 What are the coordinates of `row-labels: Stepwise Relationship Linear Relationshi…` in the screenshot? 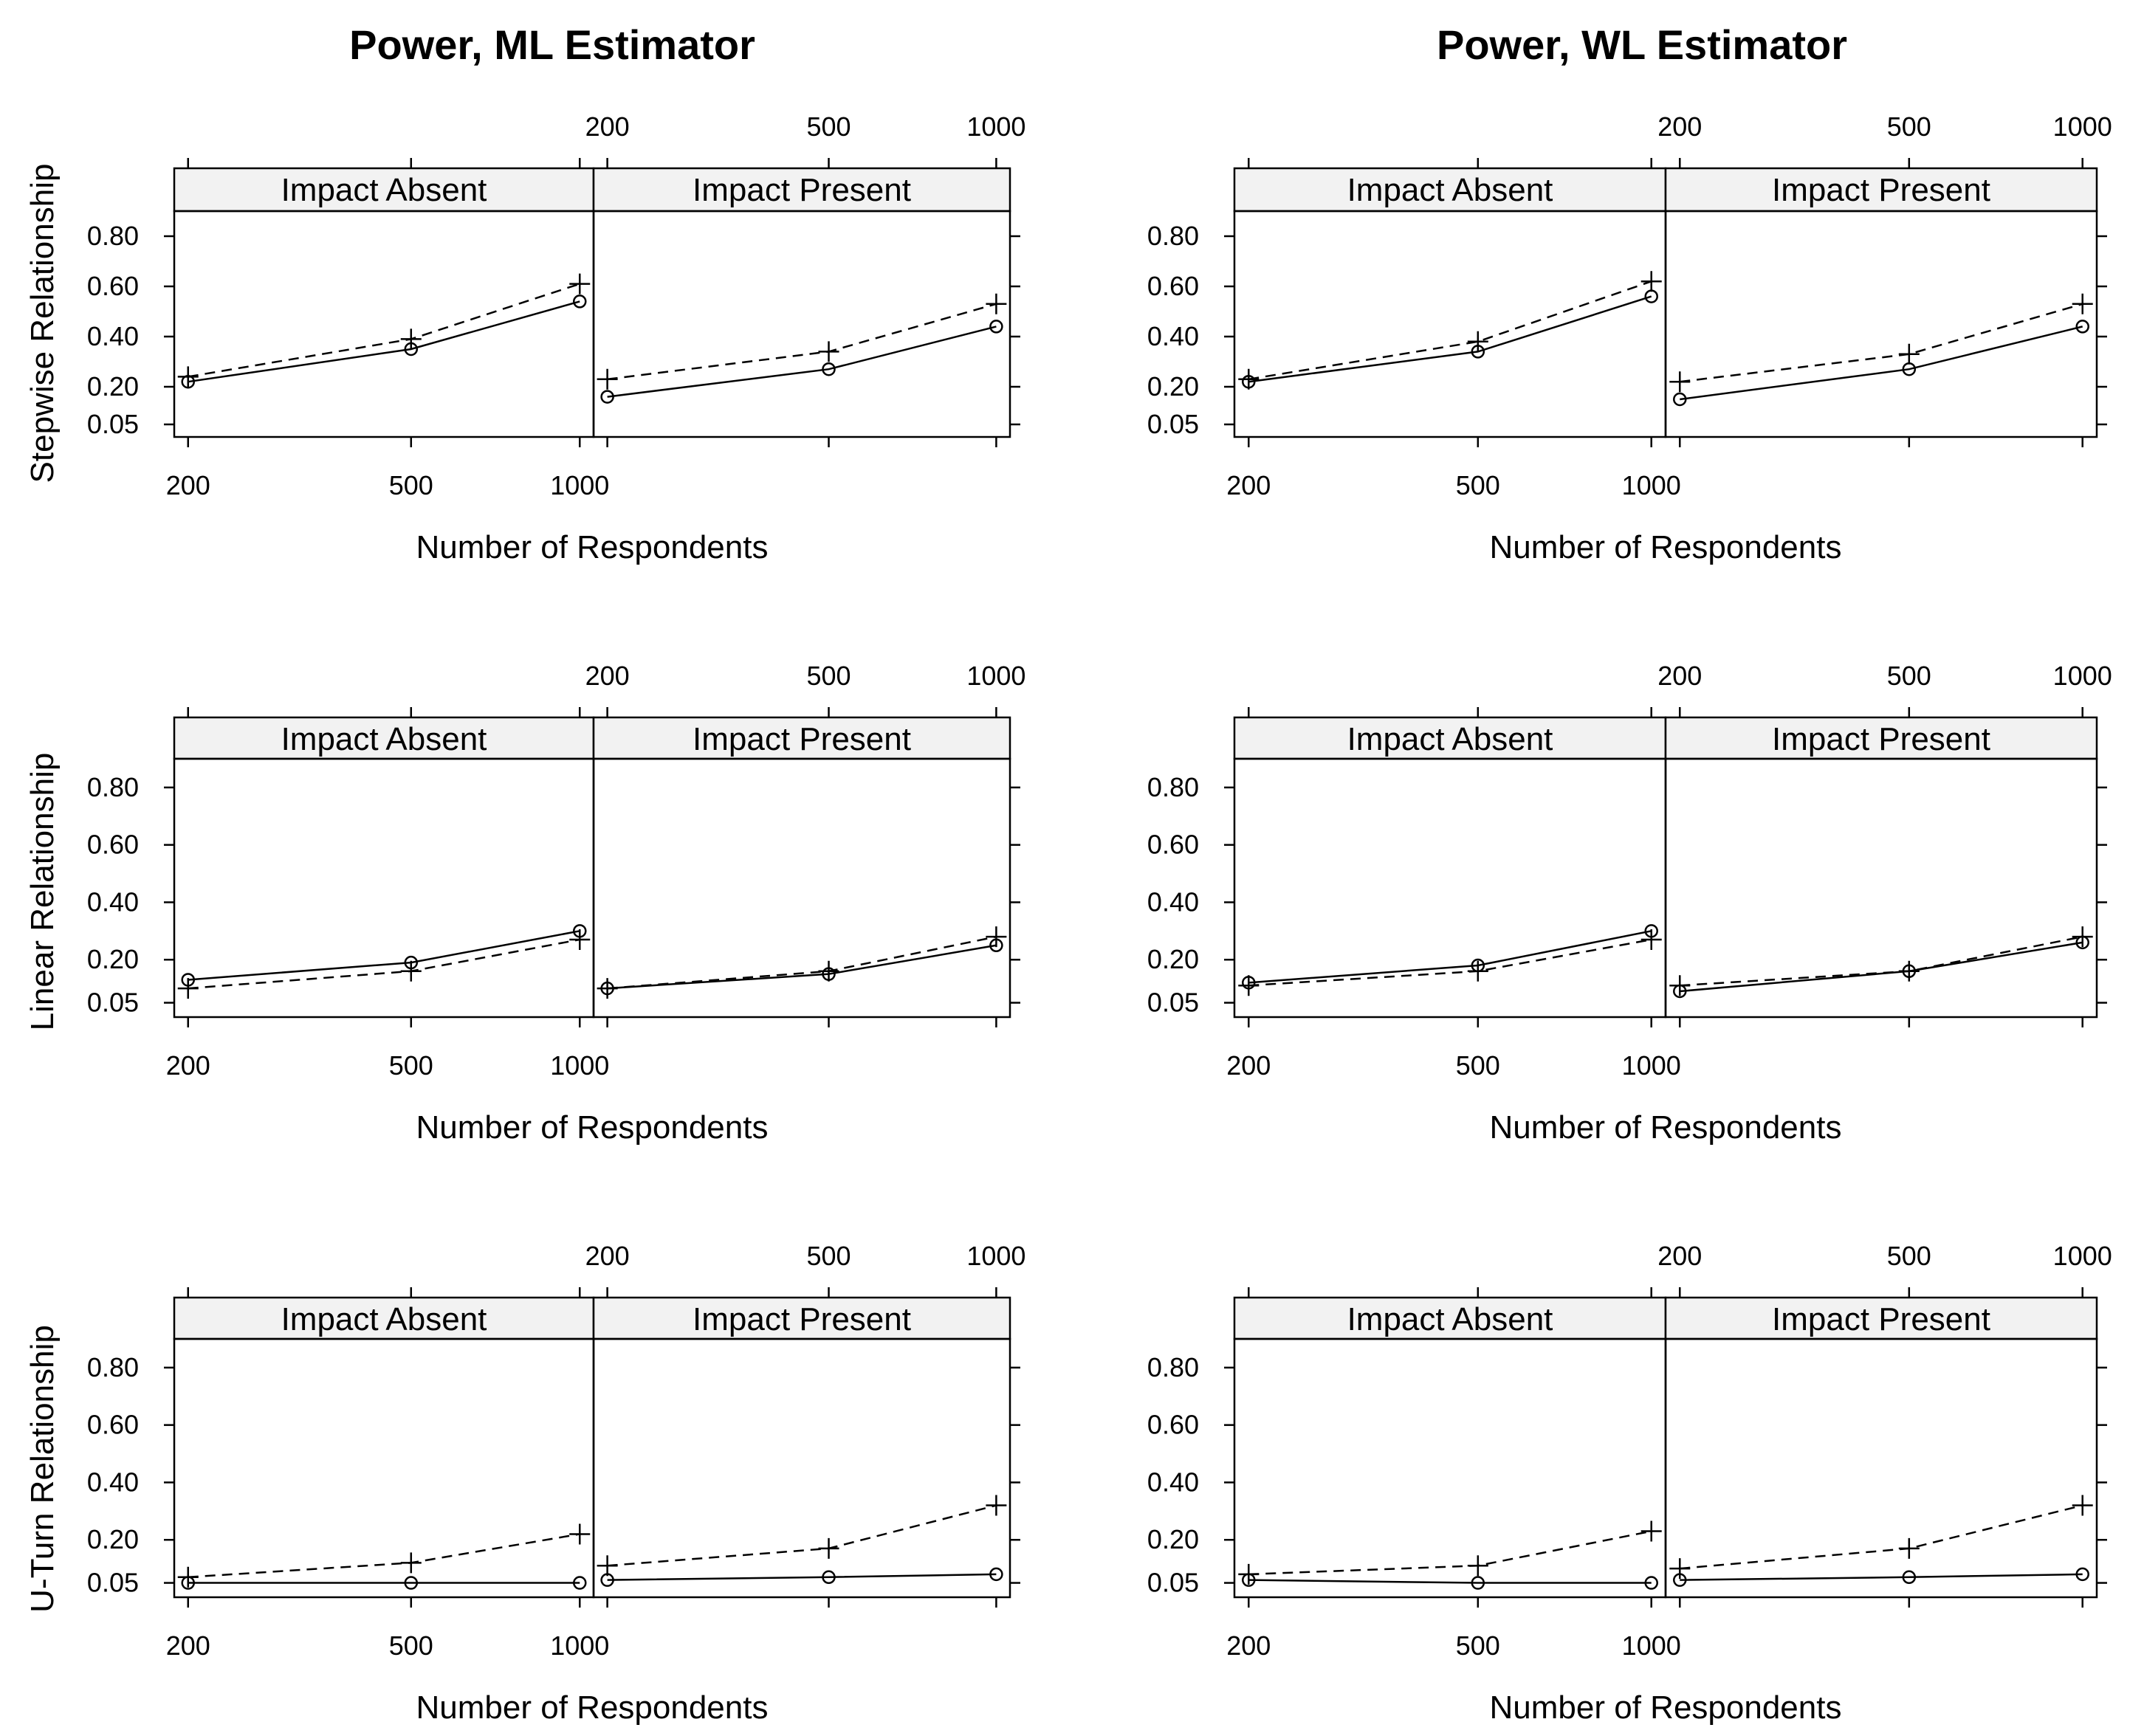 It's located at (43, 888).